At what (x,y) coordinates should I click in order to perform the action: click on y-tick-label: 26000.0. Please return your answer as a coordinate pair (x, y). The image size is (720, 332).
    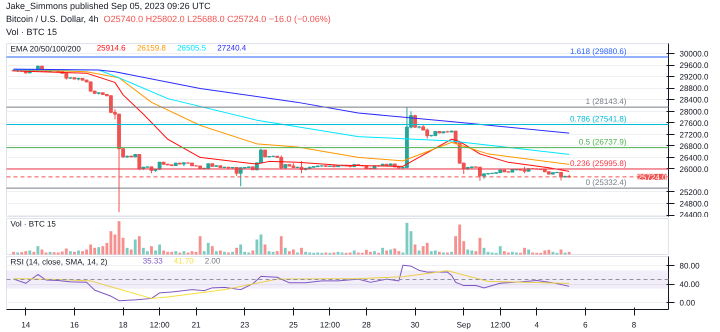
    Looking at the image, I should click on (694, 169).